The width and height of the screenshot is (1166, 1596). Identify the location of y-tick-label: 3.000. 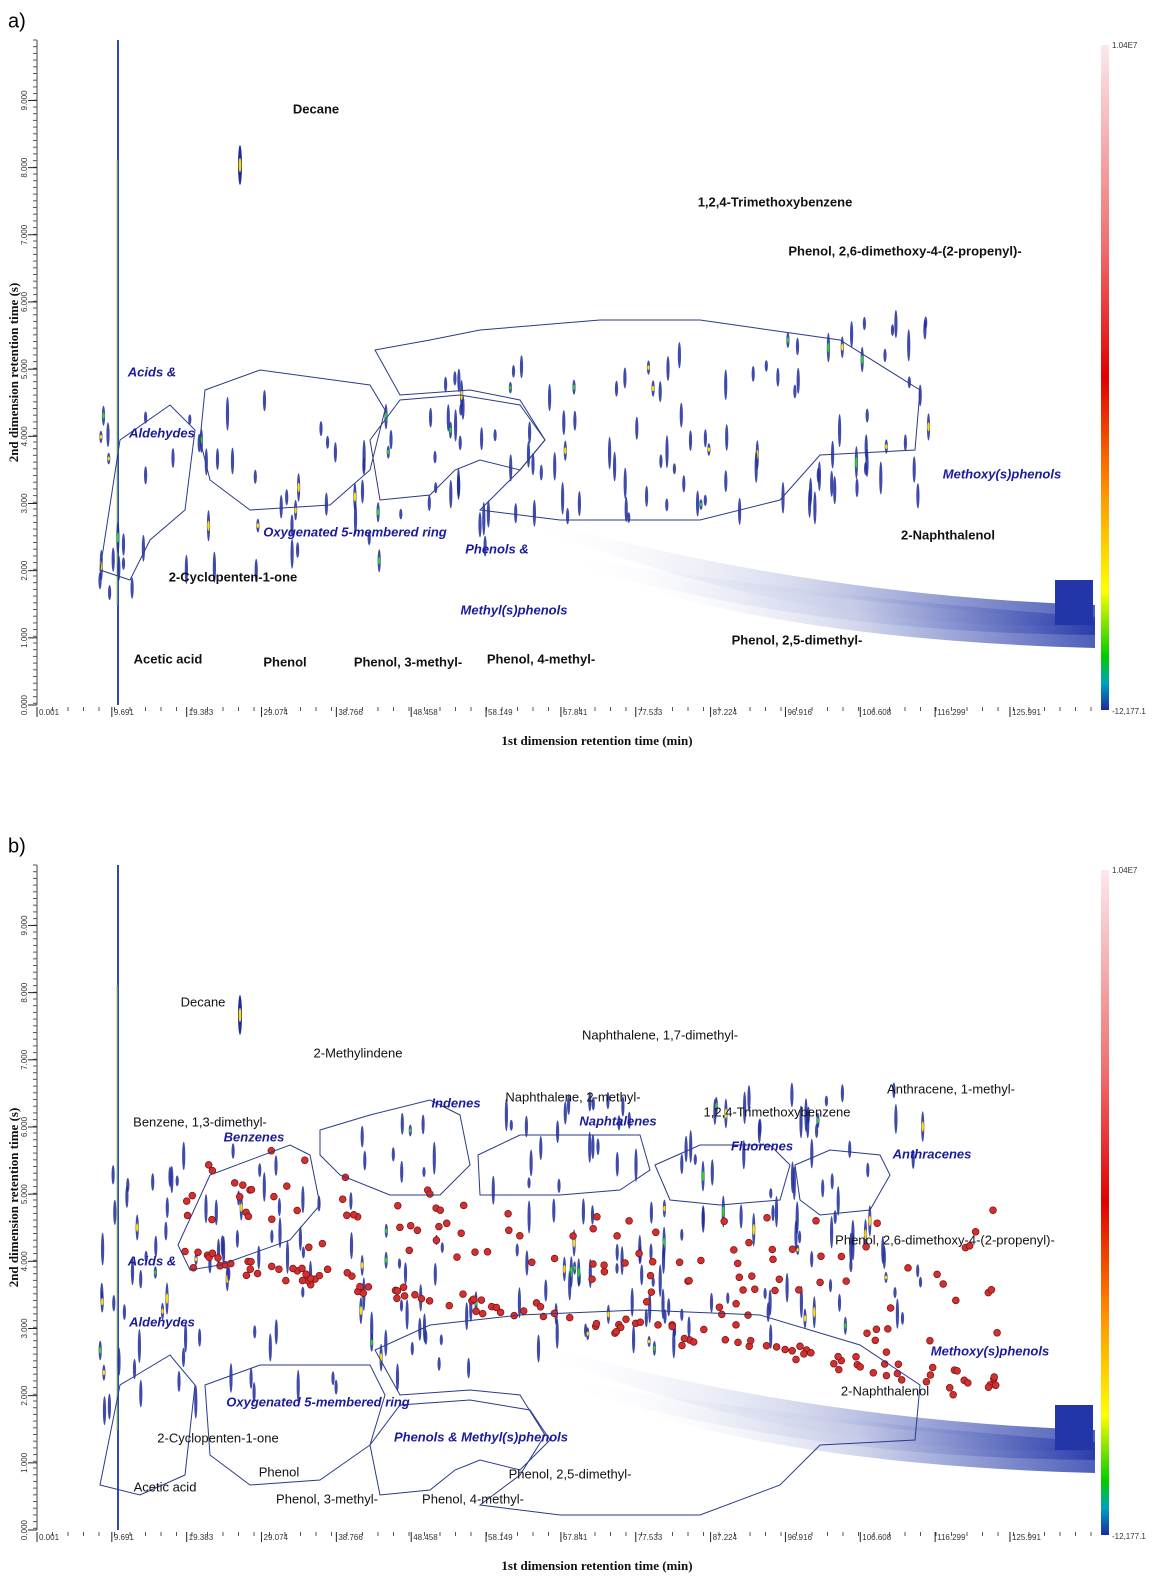
(24, 503).